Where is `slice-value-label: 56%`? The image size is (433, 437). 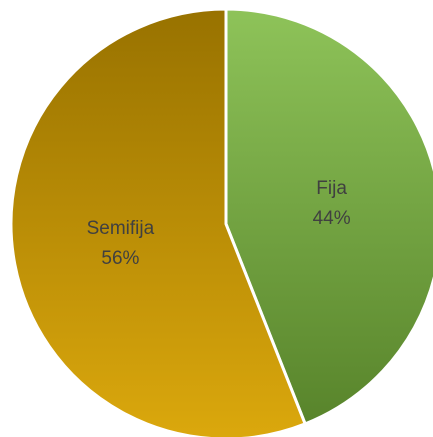
slice-value-label: 56% is located at coordinates (120, 258).